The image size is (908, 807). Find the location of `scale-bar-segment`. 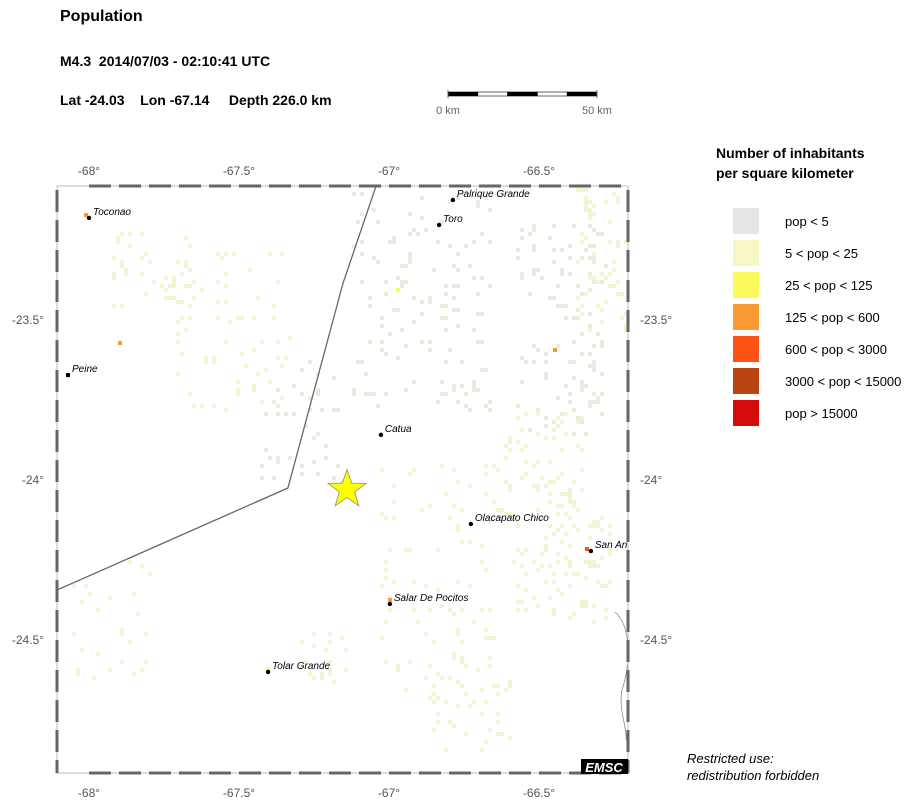

scale-bar-segment is located at coordinates (492, 94).